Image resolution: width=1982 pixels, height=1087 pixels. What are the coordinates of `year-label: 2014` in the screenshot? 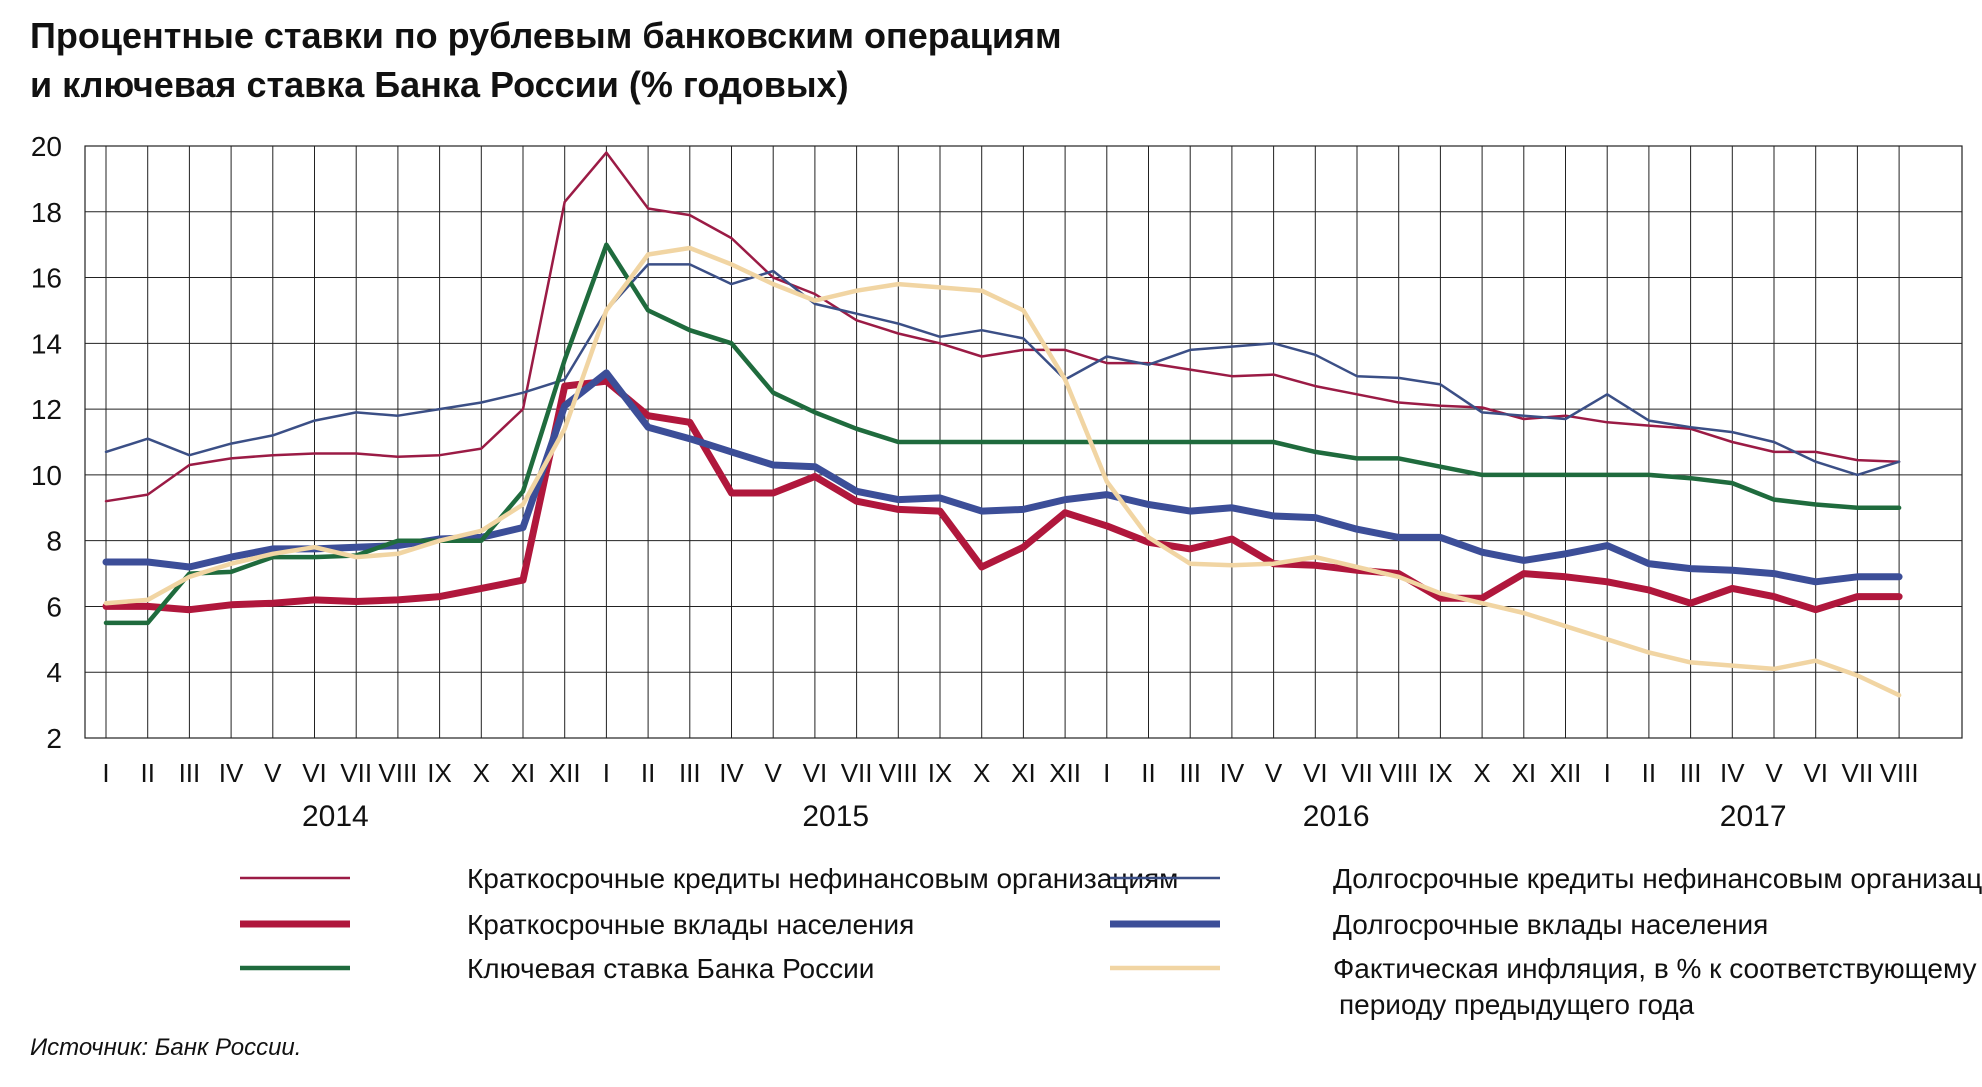 It's located at (335, 816).